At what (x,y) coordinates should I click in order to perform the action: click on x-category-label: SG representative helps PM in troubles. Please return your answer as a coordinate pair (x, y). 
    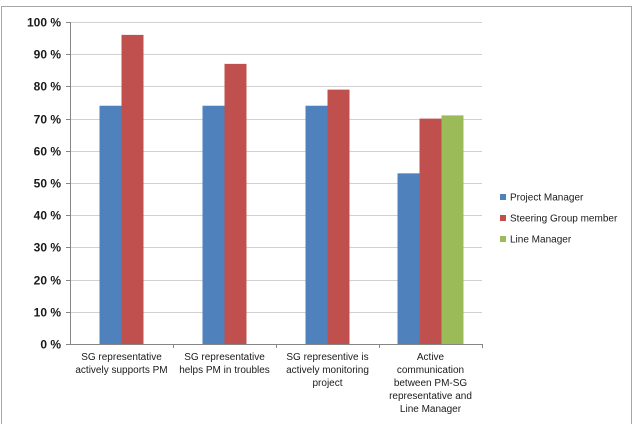
    Looking at the image, I should click on (224, 364).